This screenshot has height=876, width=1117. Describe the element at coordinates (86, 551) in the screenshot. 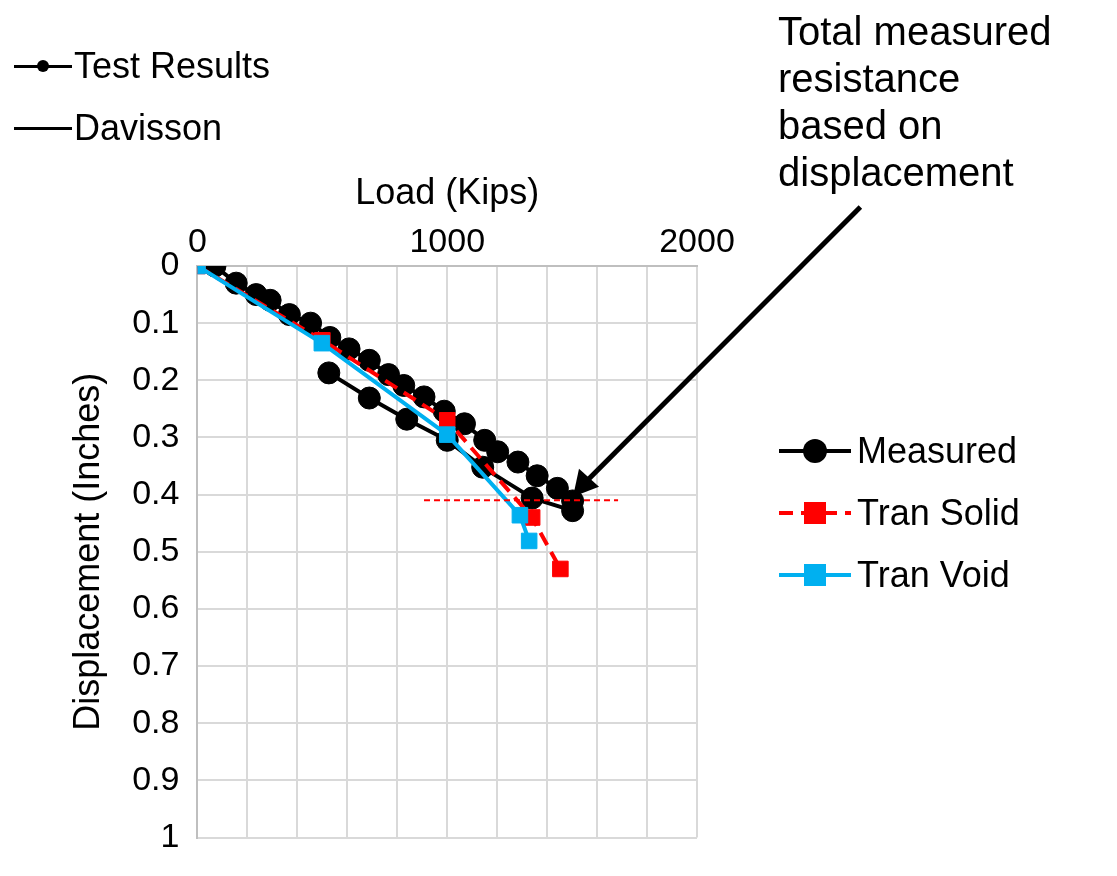

I see `y-axis-title: Displacement (Inches)` at that location.